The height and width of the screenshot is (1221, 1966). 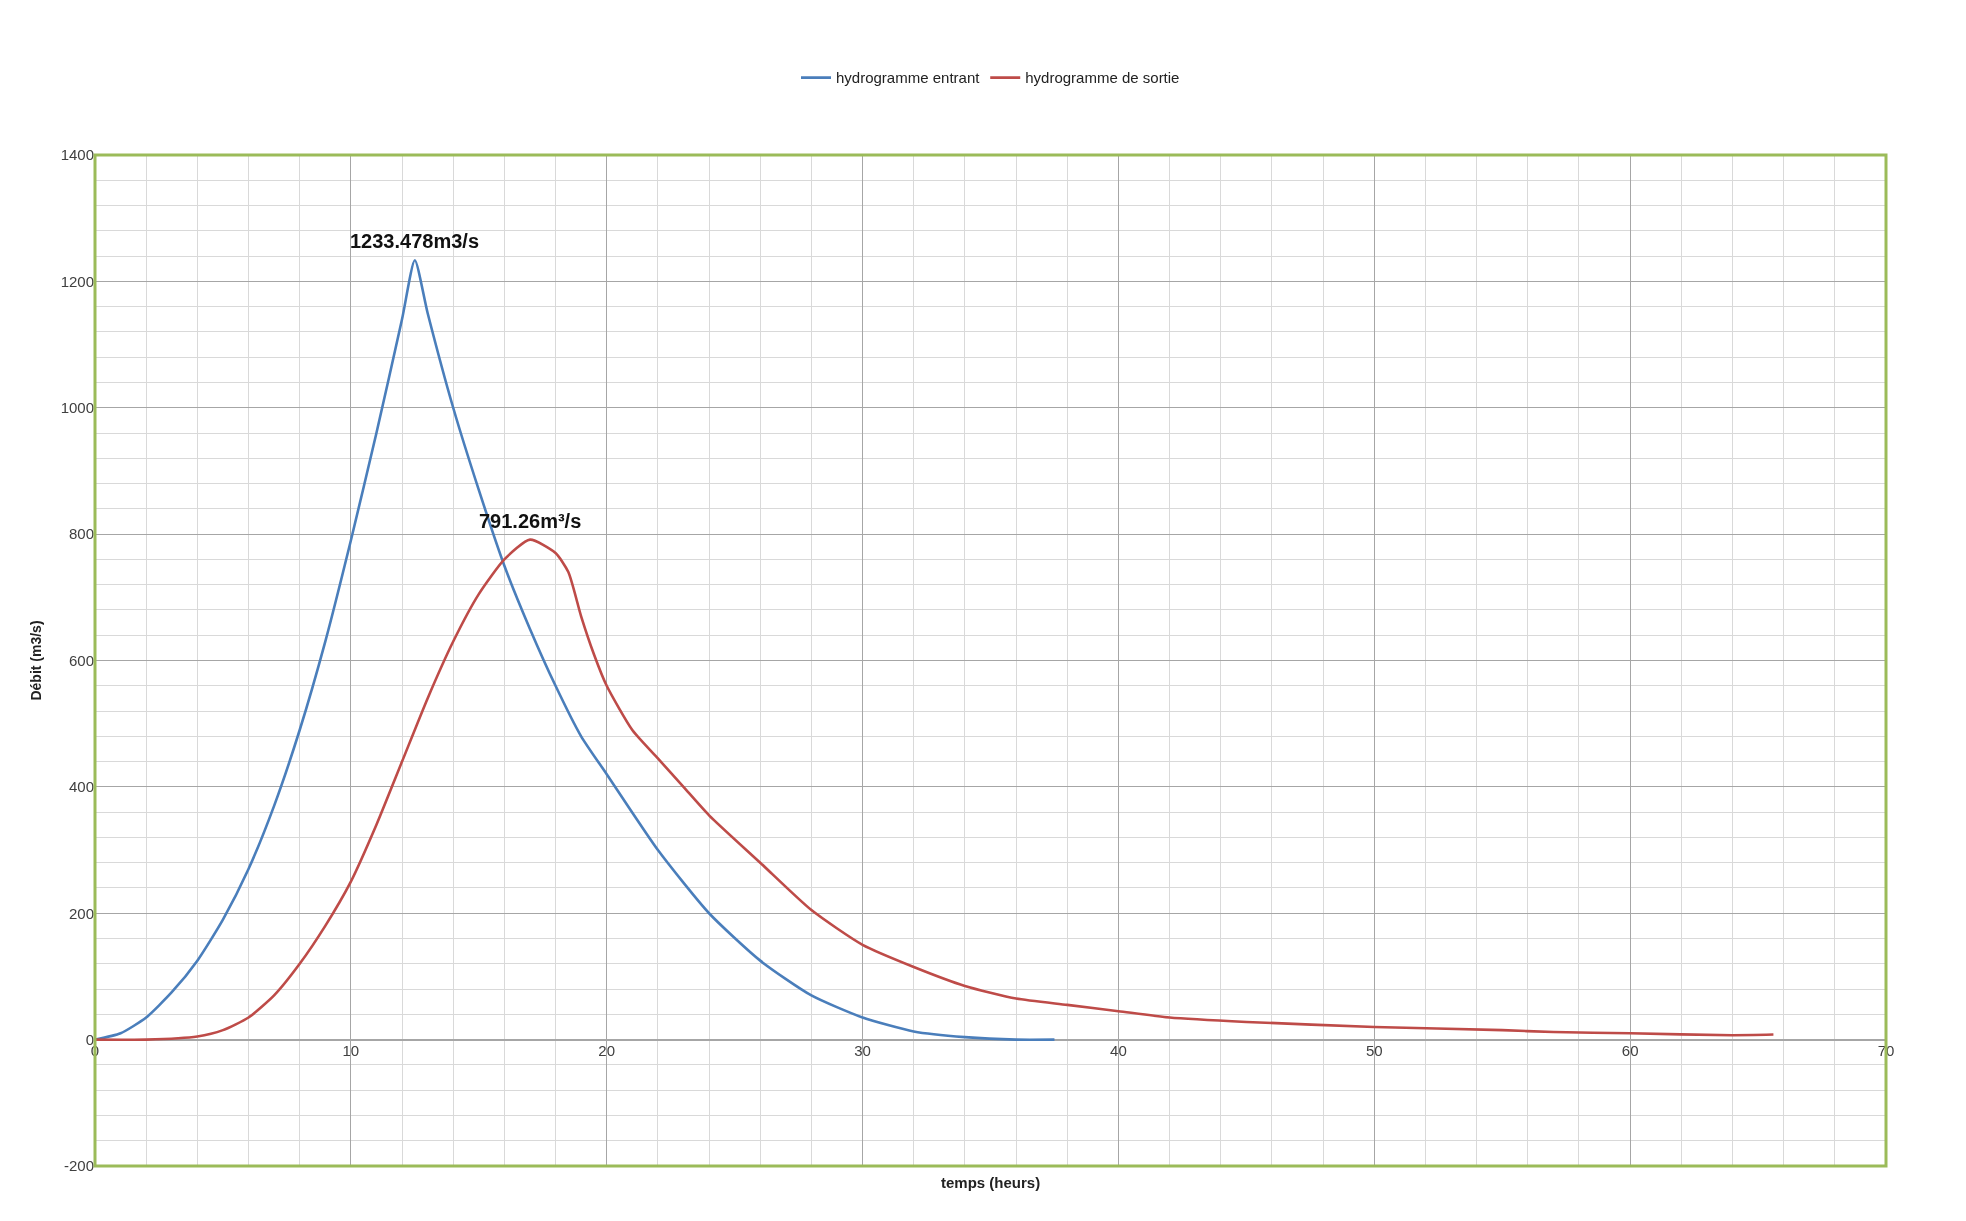 What do you see at coordinates (81, 660) in the screenshot?
I see `y-tick-label: 600` at bounding box center [81, 660].